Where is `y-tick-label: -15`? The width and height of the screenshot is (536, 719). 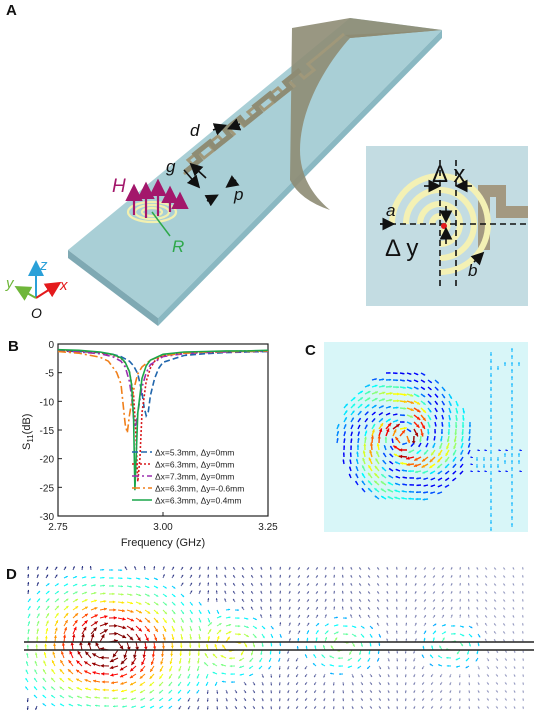 y-tick-label: -15 is located at coordinates (47, 431).